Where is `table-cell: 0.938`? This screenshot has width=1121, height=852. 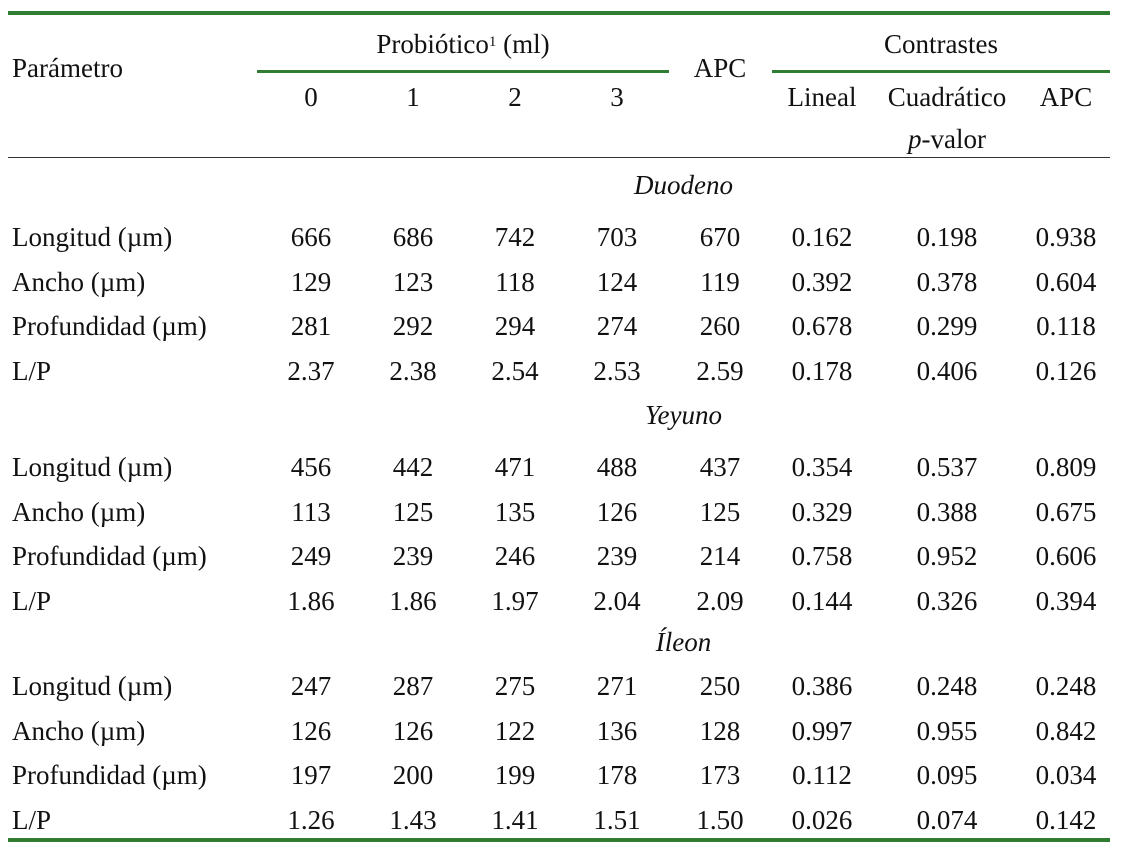
table-cell: 0.938 is located at coordinates (1066, 237).